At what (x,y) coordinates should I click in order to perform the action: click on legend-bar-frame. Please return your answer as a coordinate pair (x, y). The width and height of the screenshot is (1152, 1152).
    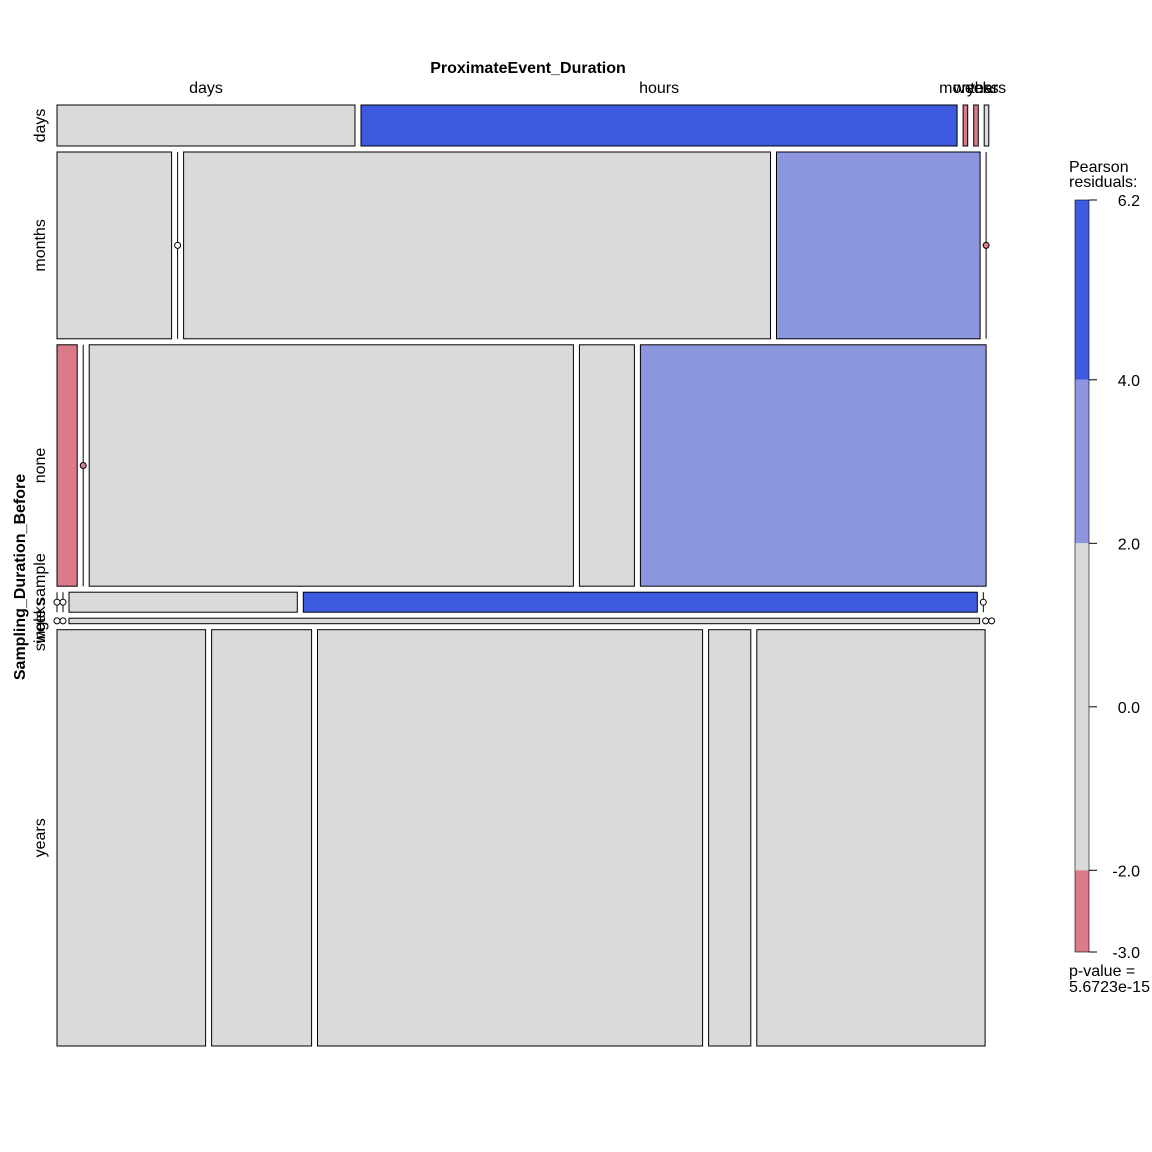
    Looking at the image, I should click on (1082, 576).